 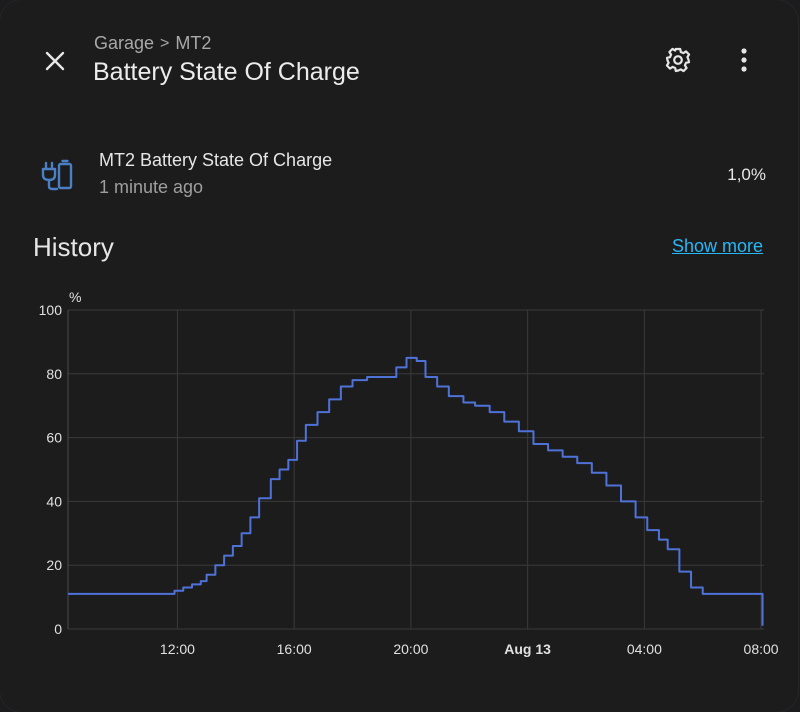 I want to click on y-axis-unit-label: %, so click(x=75, y=297).